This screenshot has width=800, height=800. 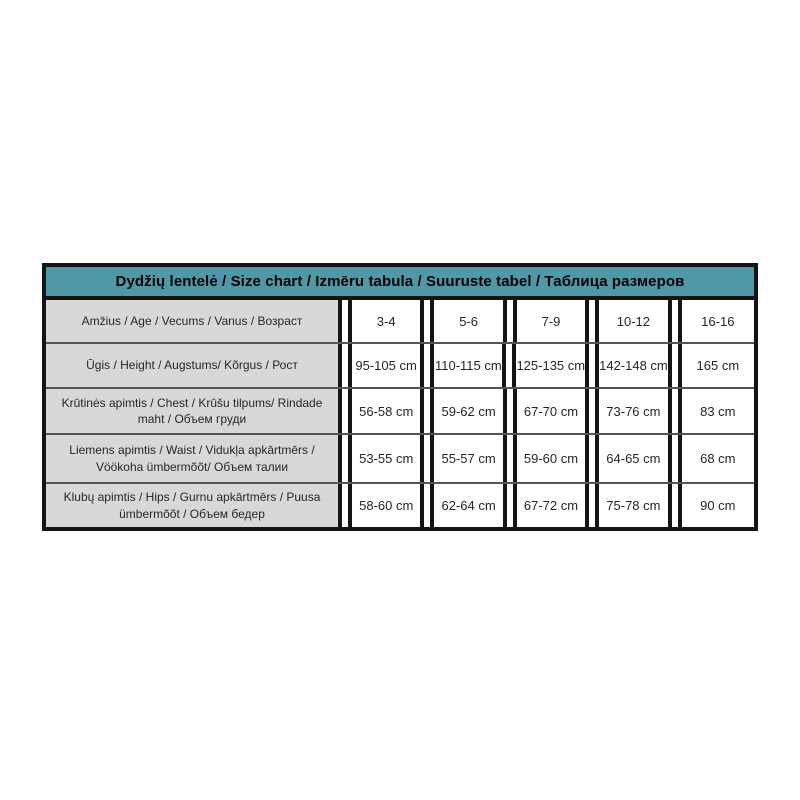 What do you see at coordinates (468, 321) in the screenshot?
I see `value-cell: 5-6` at bounding box center [468, 321].